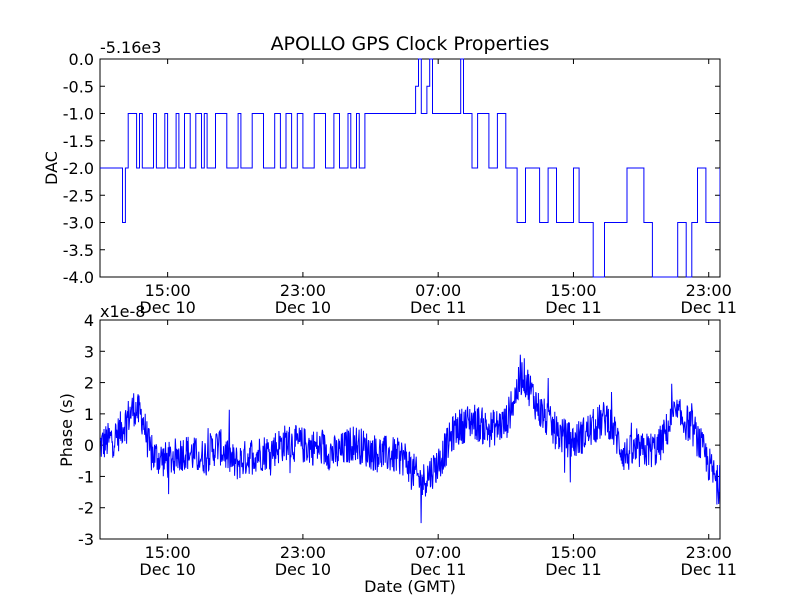 This screenshot has width=800, height=600. What do you see at coordinates (66, 430) in the screenshot?
I see `phase-y-axis-label: Phase (s)` at bounding box center [66, 430].